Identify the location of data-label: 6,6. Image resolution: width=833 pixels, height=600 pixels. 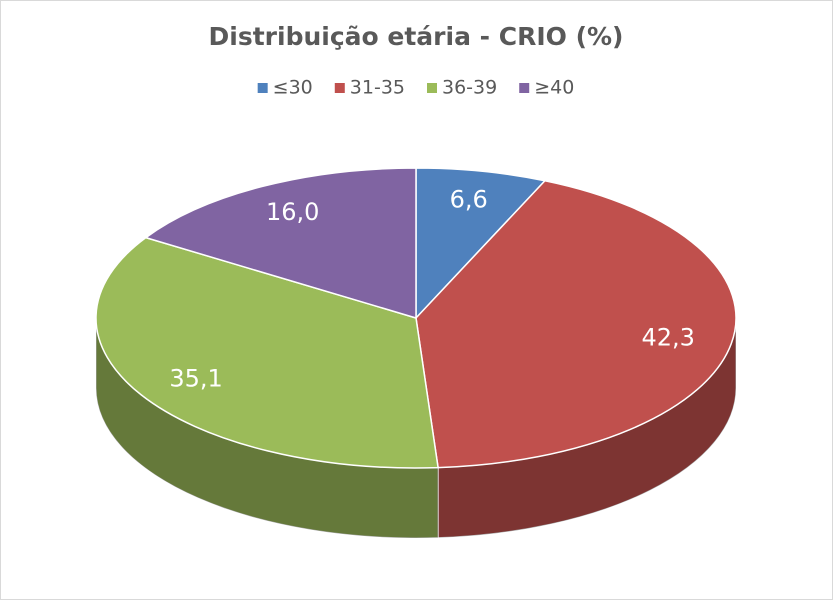
(469, 200).